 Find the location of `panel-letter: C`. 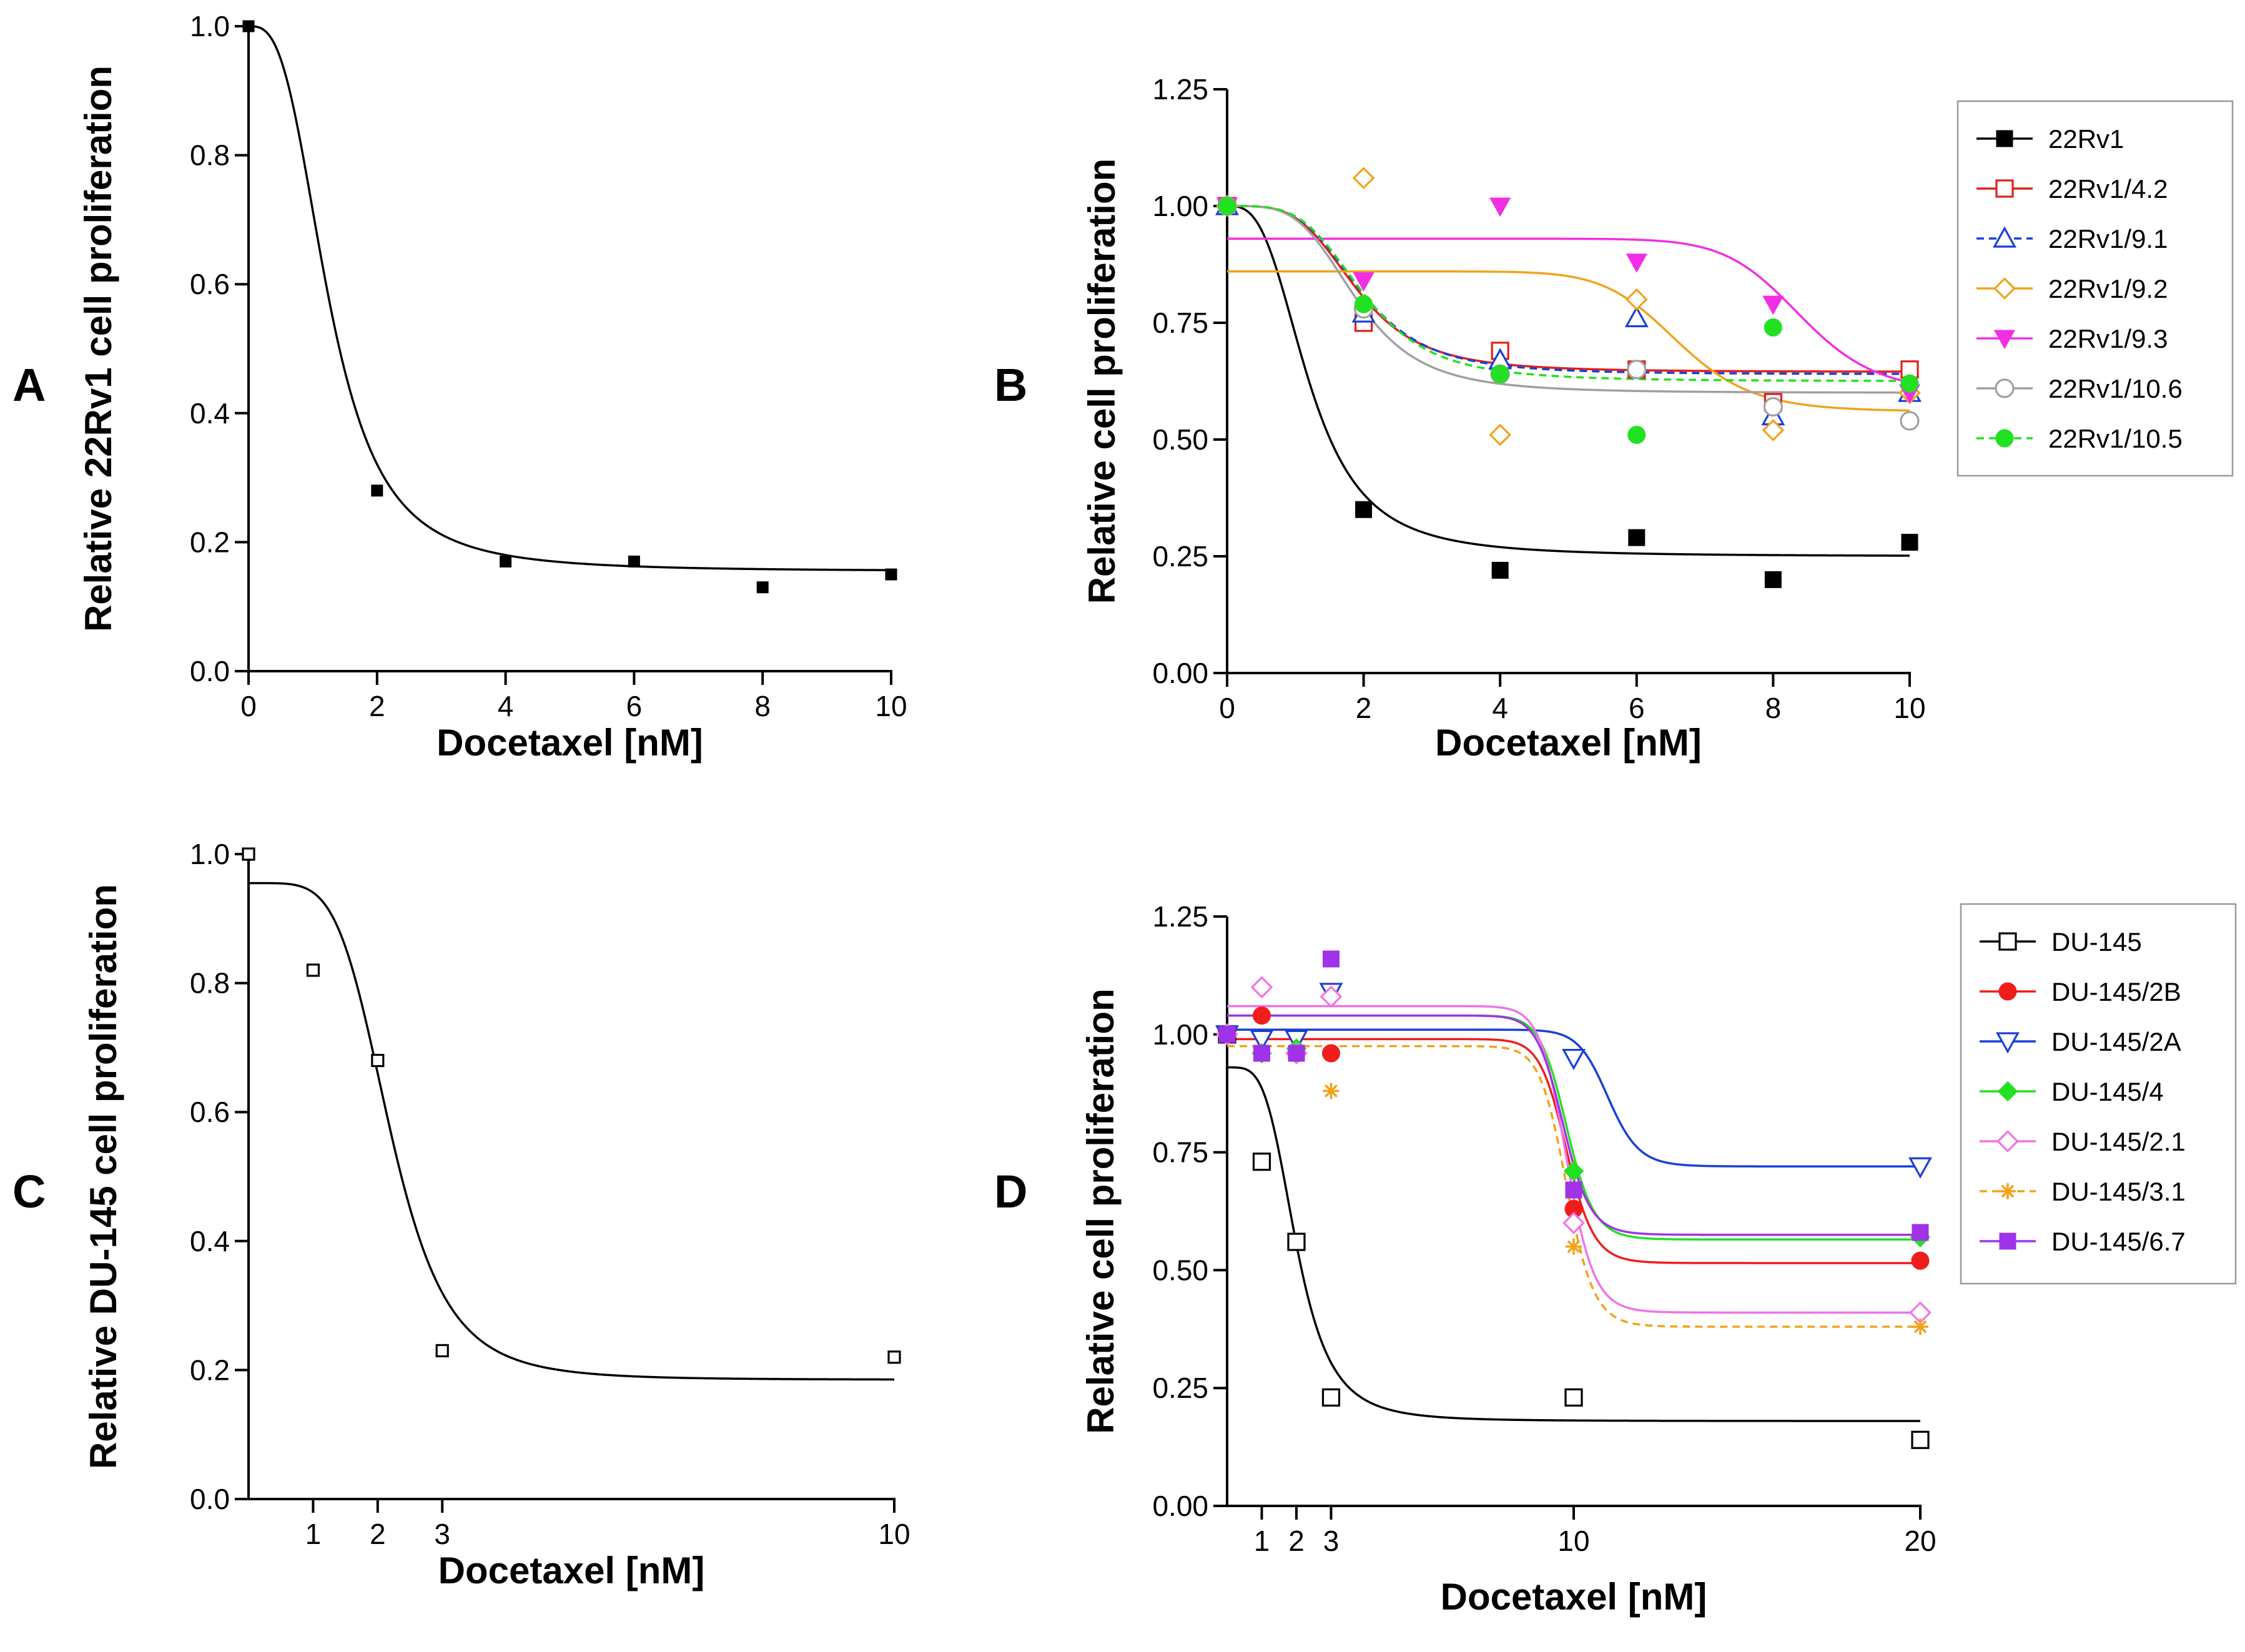

panel-letter: C is located at coordinates (29, 1191).